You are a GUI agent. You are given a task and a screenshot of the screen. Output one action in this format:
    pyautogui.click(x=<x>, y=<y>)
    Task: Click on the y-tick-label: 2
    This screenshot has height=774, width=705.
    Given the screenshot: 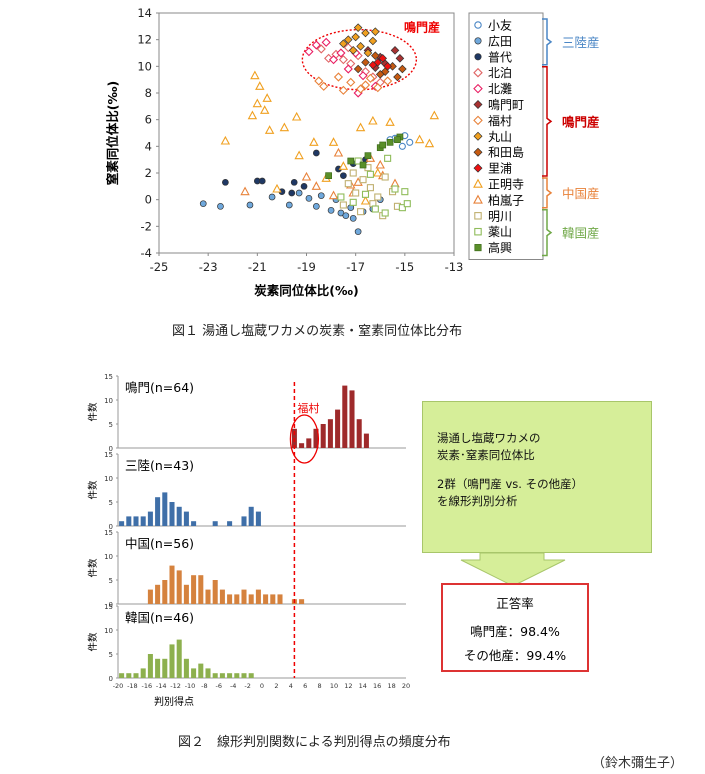 What is the action you would take?
    pyautogui.click(x=148, y=173)
    